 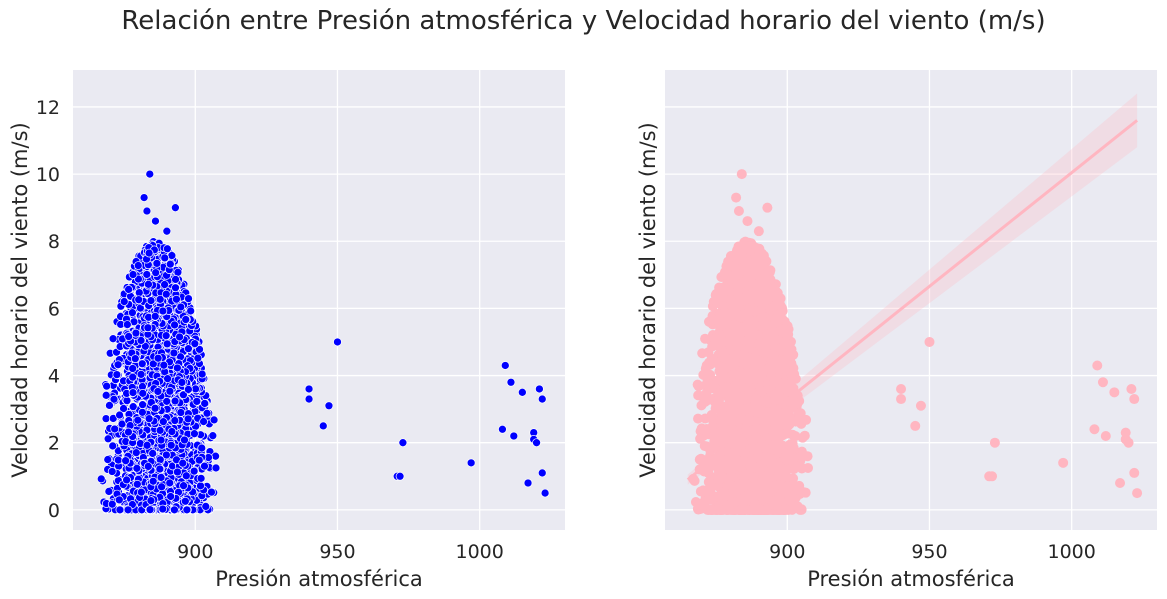 I want to click on y-tick-label: 8, so click(x=54, y=242).